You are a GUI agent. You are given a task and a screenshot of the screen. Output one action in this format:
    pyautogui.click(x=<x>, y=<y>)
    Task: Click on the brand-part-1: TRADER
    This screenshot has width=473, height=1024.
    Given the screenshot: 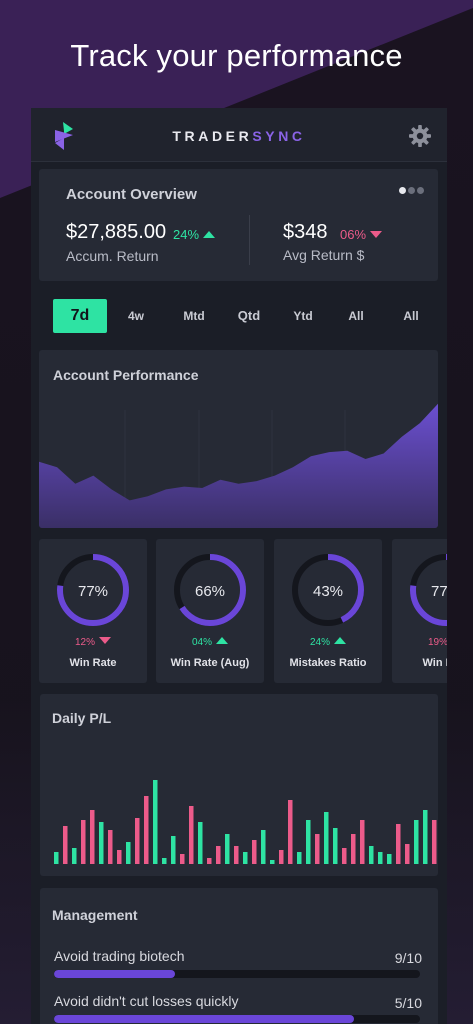 What is the action you would take?
    pyautogui.click(x=212, y=136)
    